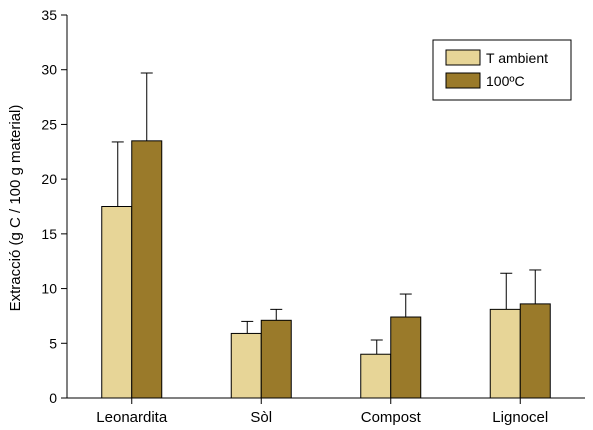  What do you see at coordinates (463, 80) in the screenshot?
I see `legend-swatch-100c` at bounding box center [463, 80].